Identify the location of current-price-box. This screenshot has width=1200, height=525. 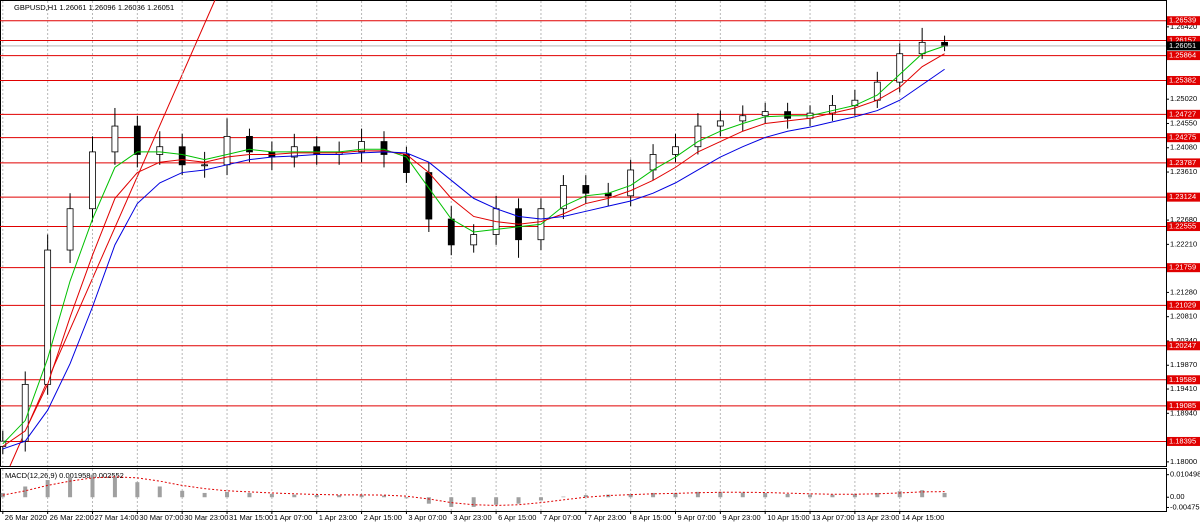
(1183, 46).